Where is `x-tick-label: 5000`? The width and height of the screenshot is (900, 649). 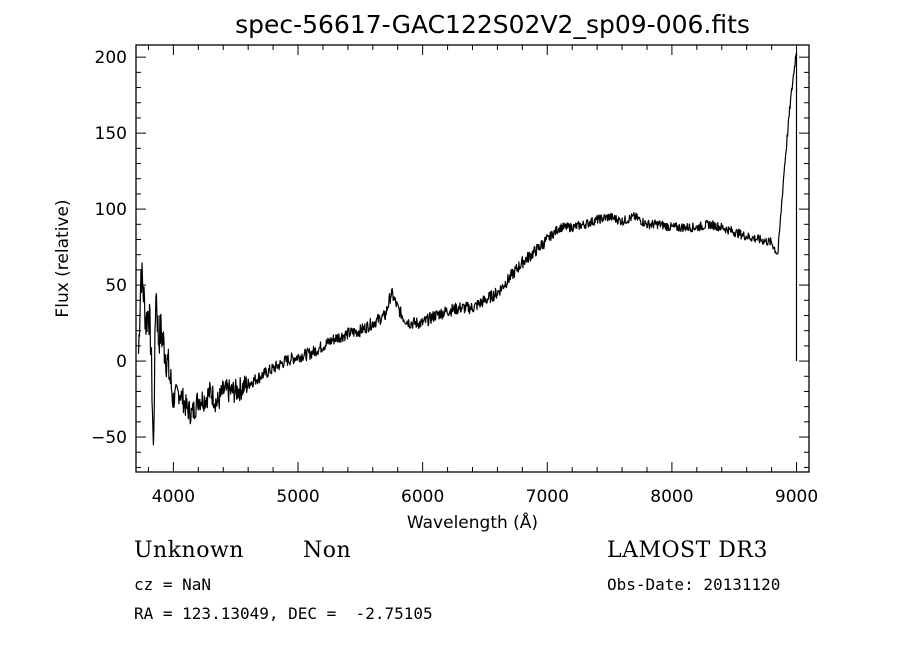
x-tick-label: 5000 is located at coordinates (297, 497).